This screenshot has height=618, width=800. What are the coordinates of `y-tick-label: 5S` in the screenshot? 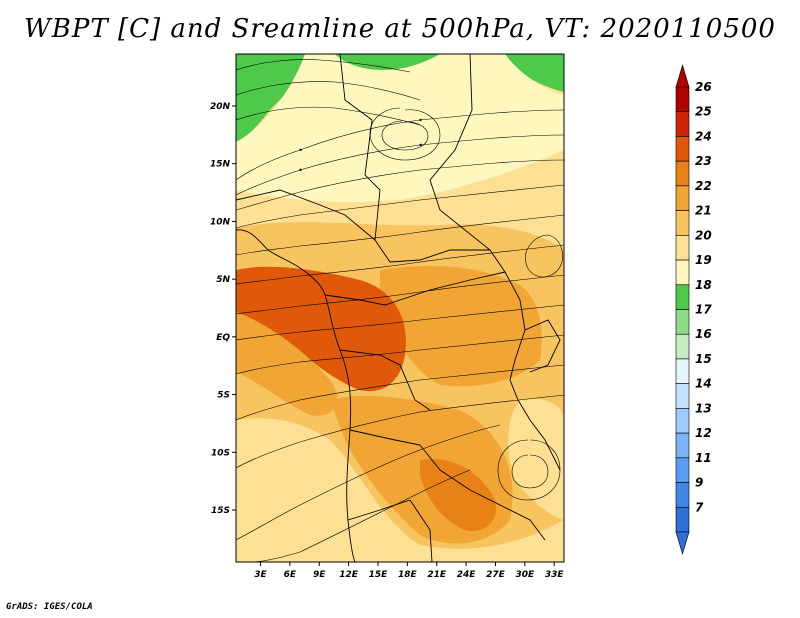 It's located at (223, 396).